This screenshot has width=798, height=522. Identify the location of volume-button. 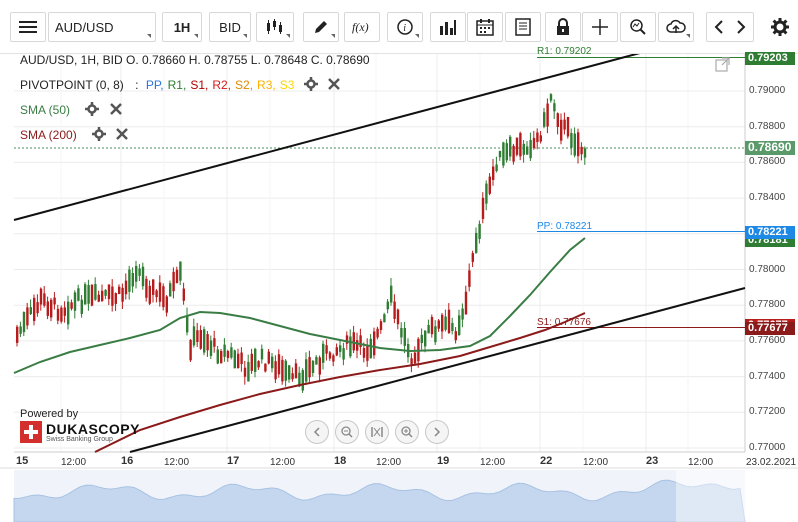
(448, 27).